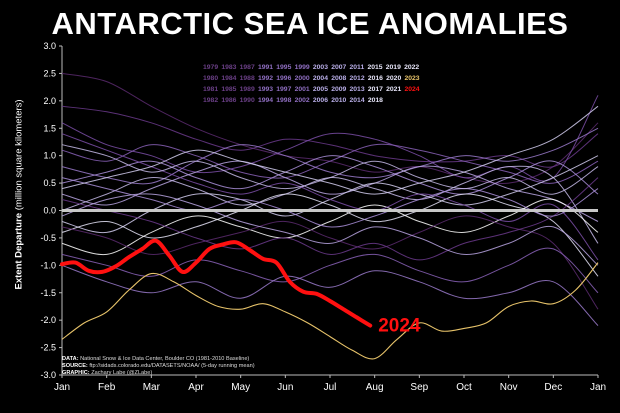 This screenshot has height=413, width=620. What do you see at coordinates (48, 320) in the screenshot?
I see `y-tick-label: -2.0` at bounding box center [48, 320].